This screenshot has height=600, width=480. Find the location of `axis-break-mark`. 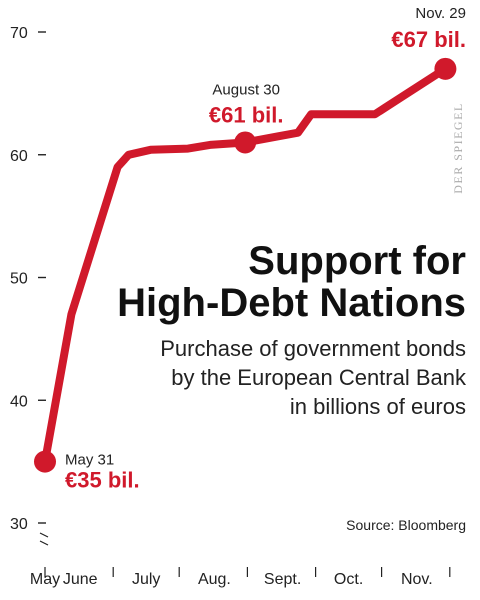

axis-break-mark is located at coordinates (44, 539).